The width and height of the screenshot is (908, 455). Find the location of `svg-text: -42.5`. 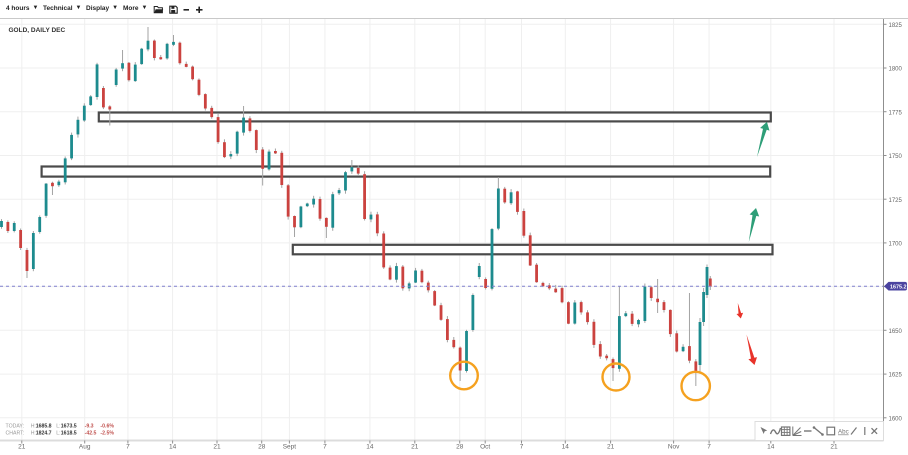

svg-text: -42.5 is located at coordinates (91, 433).